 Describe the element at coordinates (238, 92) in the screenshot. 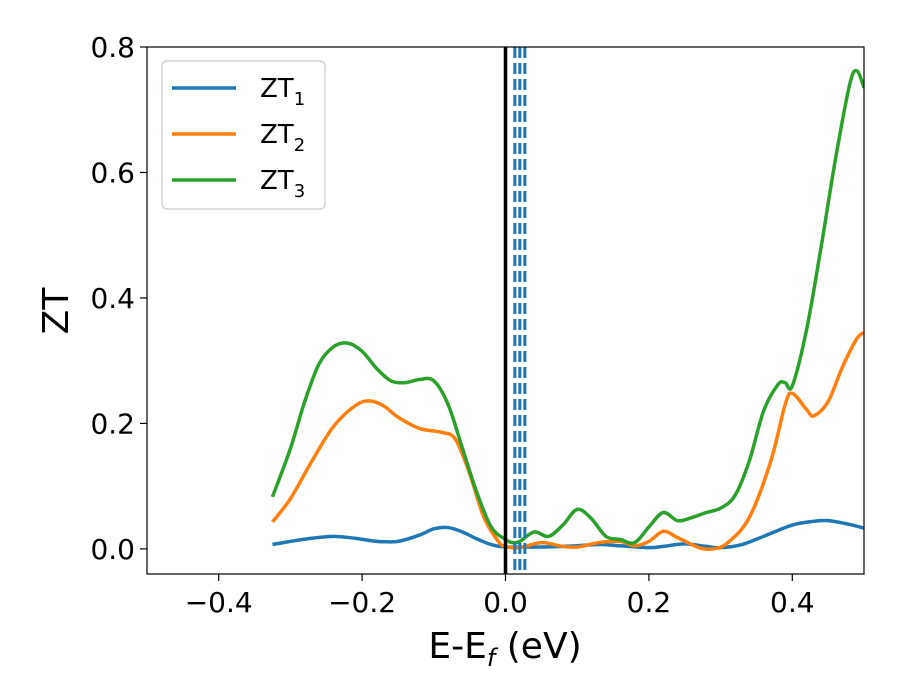

I see `legend-entry-zt1: ZT1` at that location.